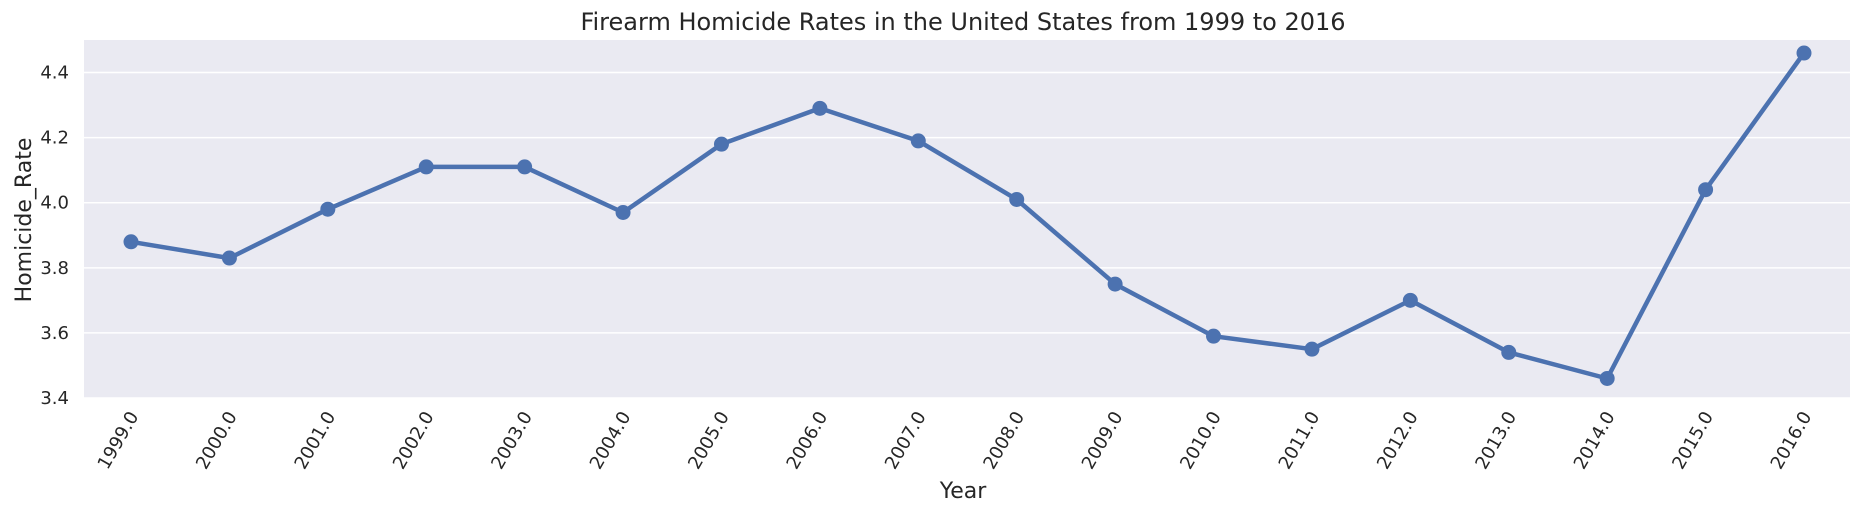  I want to click on y-tick-label: 3.8, so click(54, 268).